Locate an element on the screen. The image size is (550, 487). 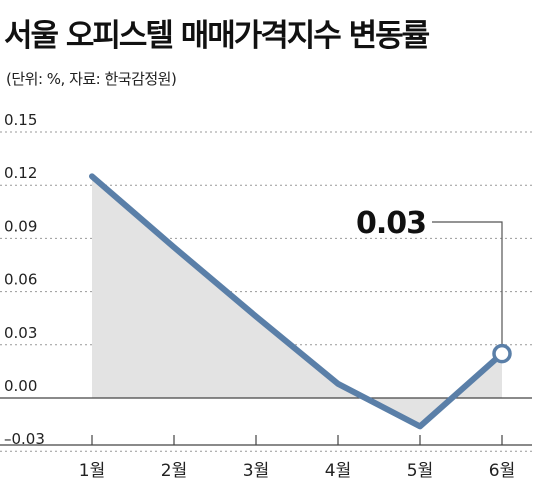
y-tick-label: 0.15 is located at coordinates (20, 120).